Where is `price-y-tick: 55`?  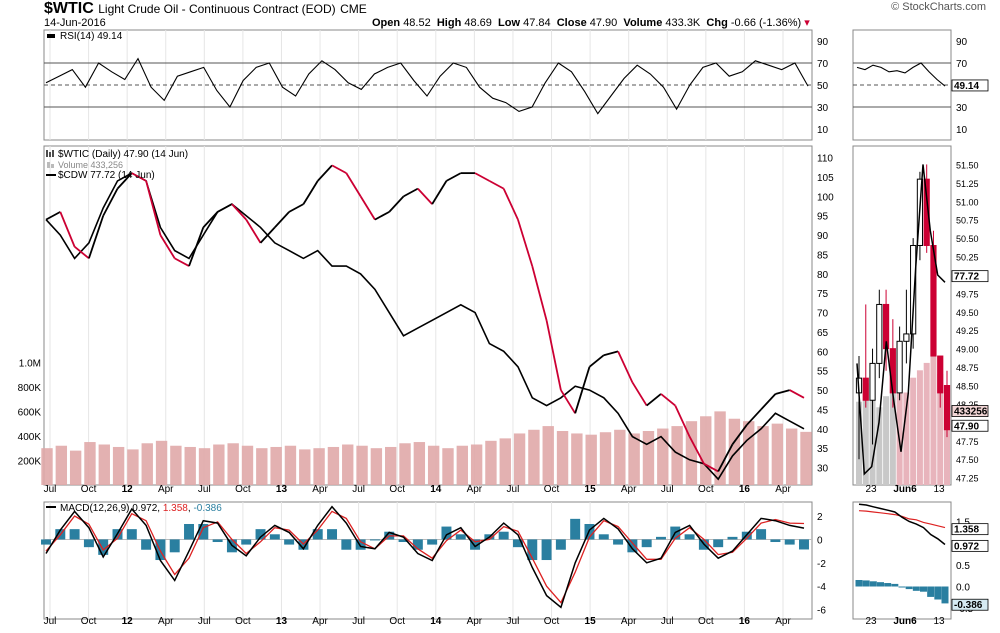
price-y-tick: 55 is located at coordinates (823, 372).